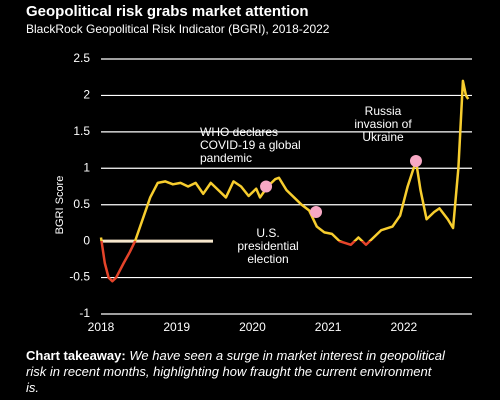 The height and width of the screenshot is (400, 500). What do you see at coordinates (76, 355) in the screenshot?
I see `takeaway-label: Chart takeaway:` at bounding box center [76, 355].